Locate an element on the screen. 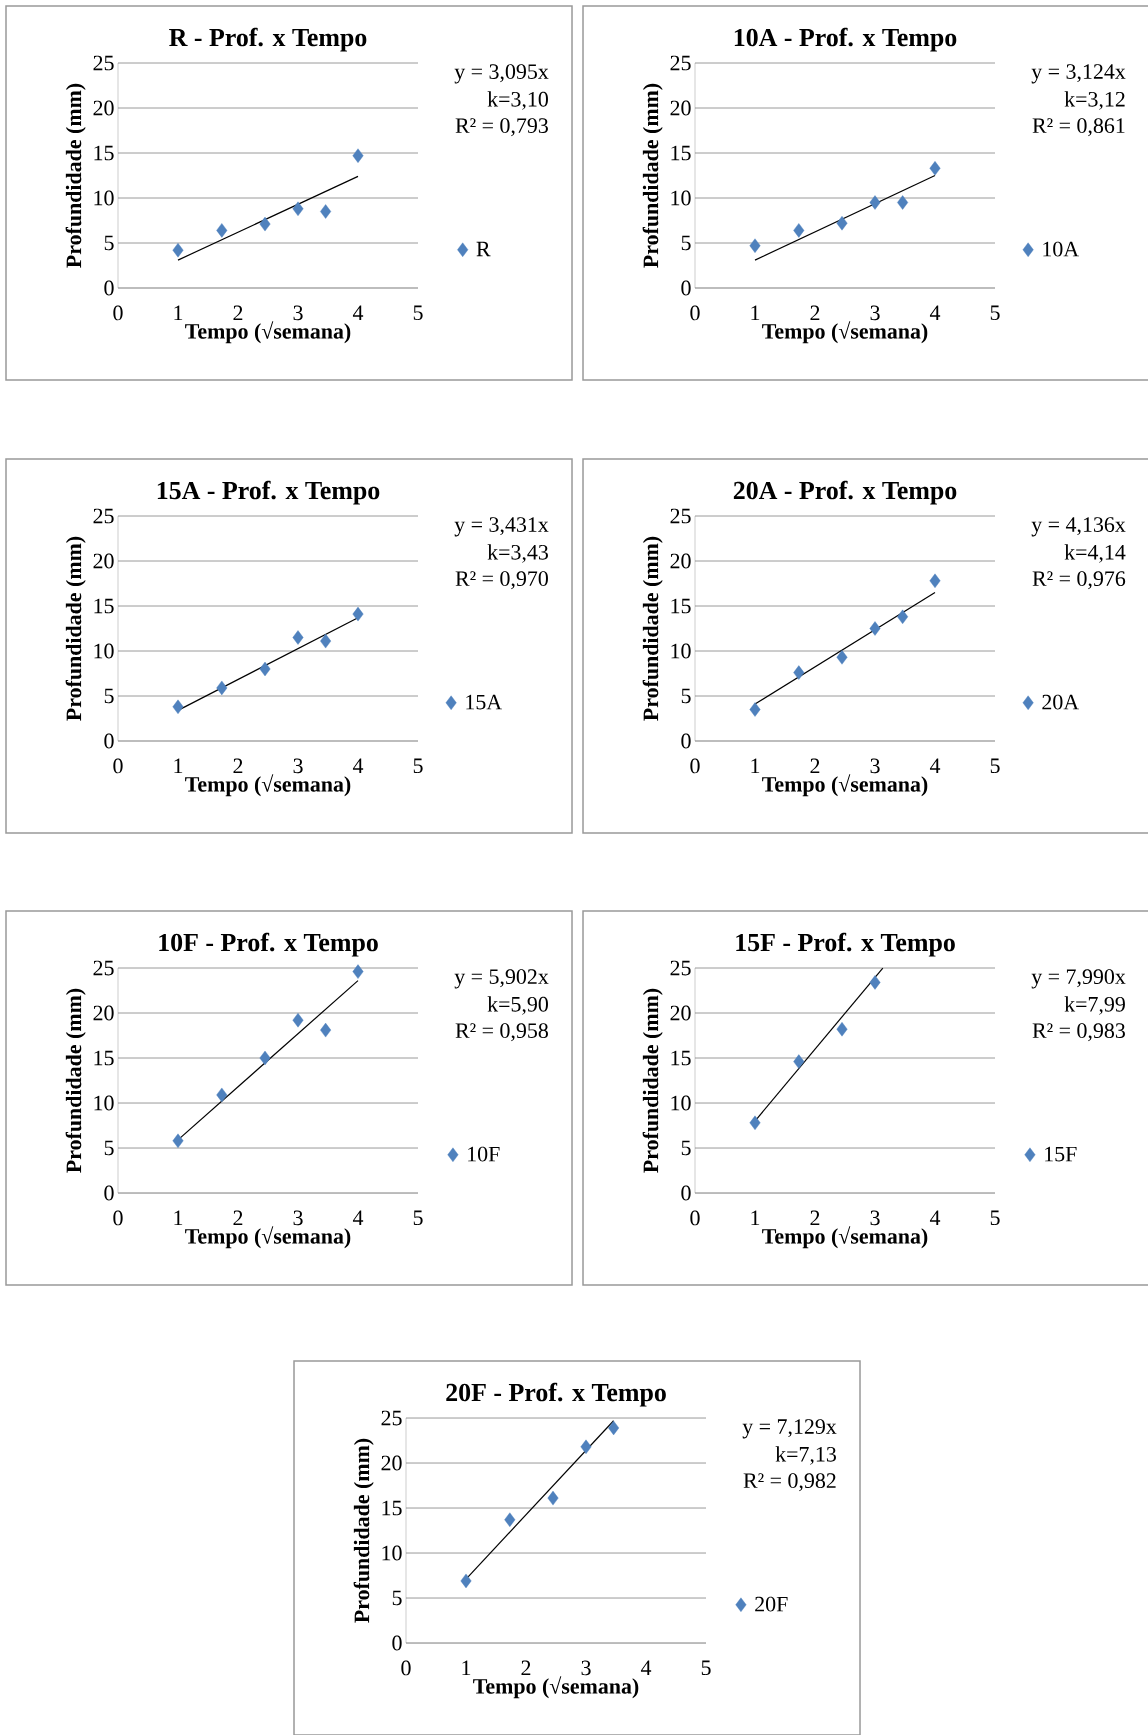 This screenshot has height=1735, width=1148. text: y = 3,431x is located at coordinates (501, 527).